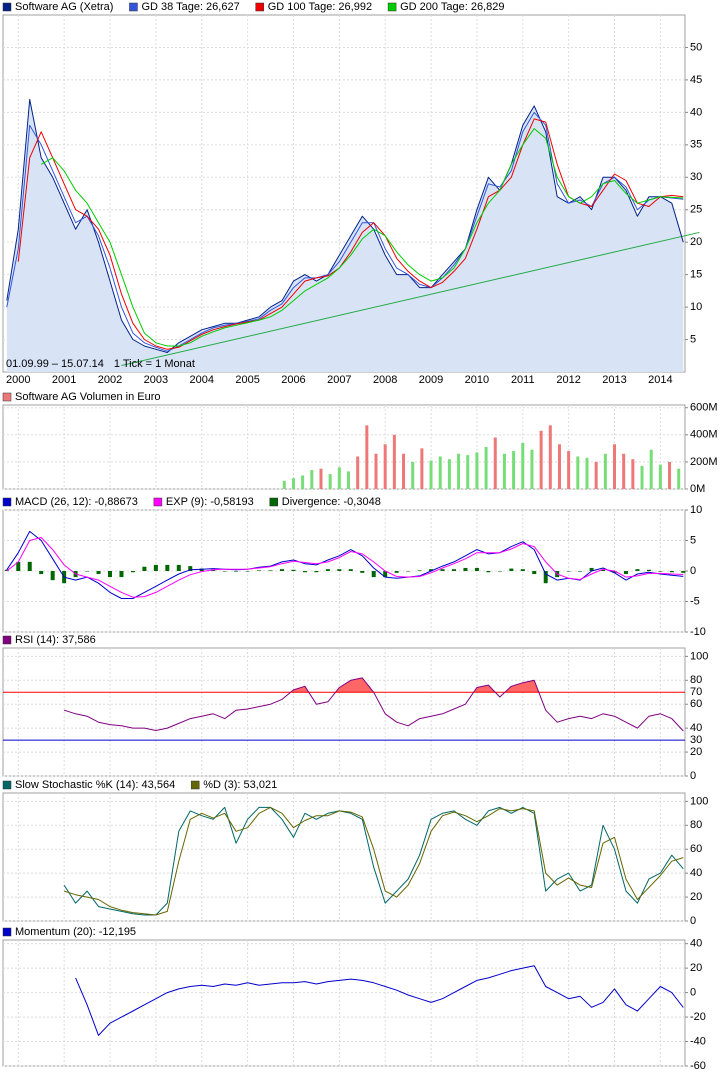 This screenshot has width=726, height=1072. What do you see at coordinates (55, 364) in the screenshot?
I see `date-range: 01.09.99 – 15.07.14` at bounding box center [55, 364].